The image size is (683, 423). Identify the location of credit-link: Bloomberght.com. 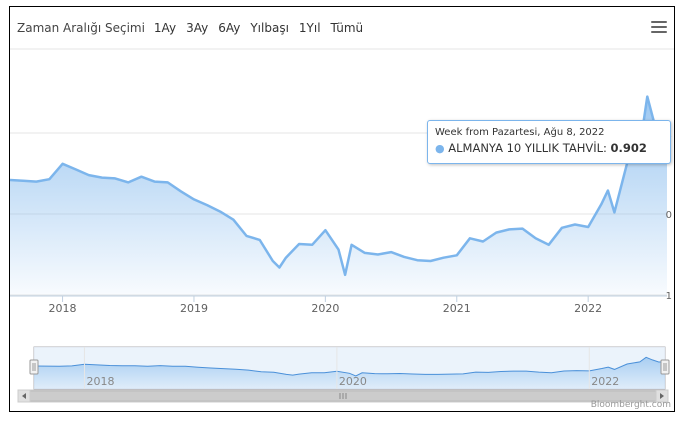
(630, 405).